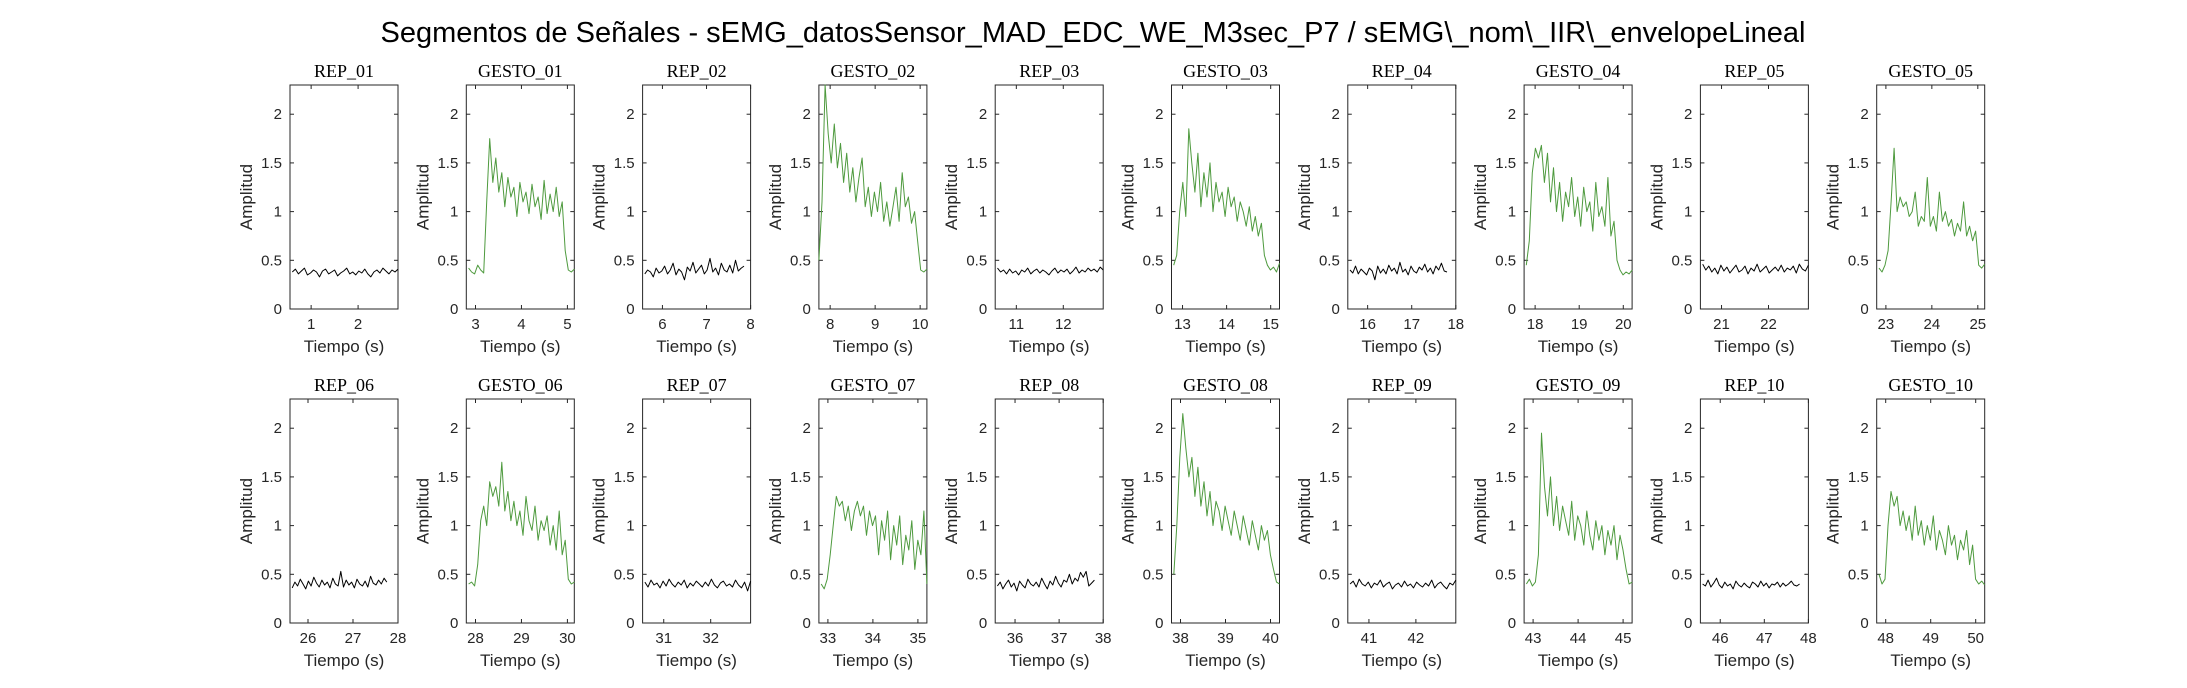 The image size is (2187, 688). What do you see at coordinates (662, 324) in the screenshot?
I see `x-tick-label: 6` at bounding box center [662, 324].